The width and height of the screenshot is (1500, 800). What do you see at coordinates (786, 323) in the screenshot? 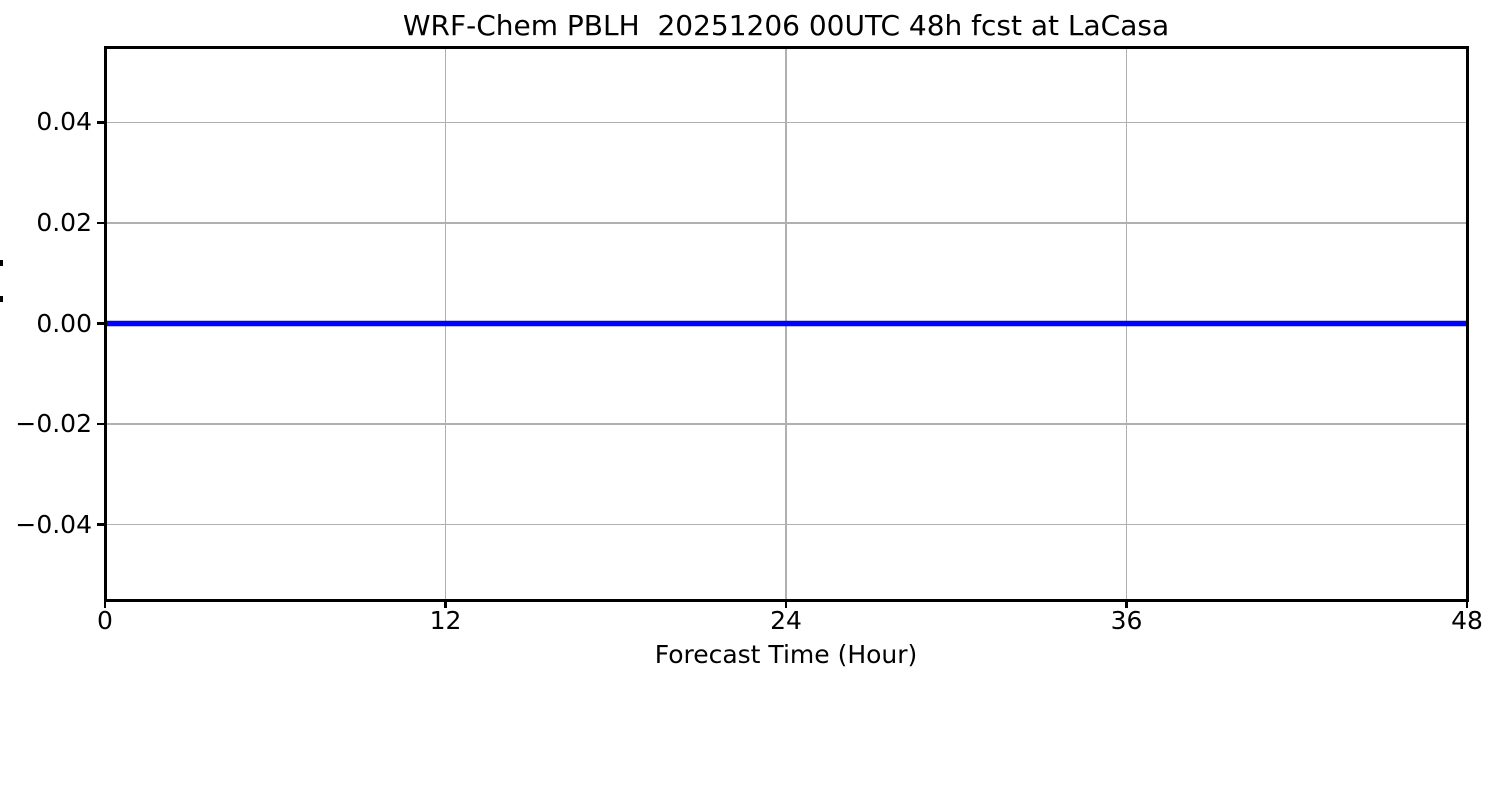
I see `data-series-layer` at bounding box center [786, 323].